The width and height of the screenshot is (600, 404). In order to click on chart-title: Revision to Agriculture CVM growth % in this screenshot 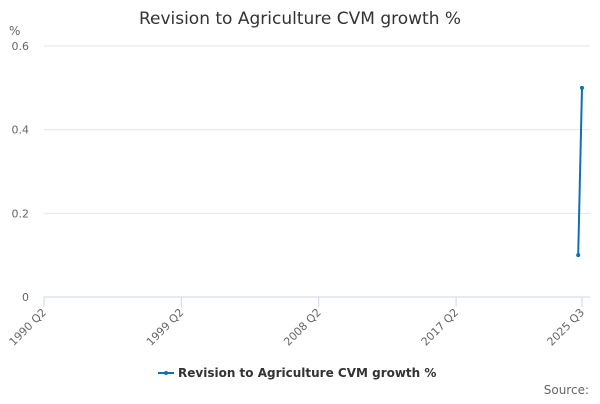, I will do `click(300, 19)`.